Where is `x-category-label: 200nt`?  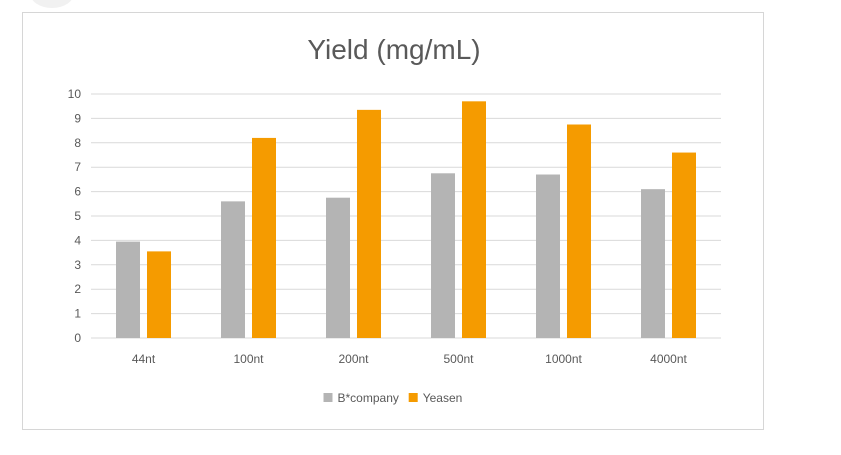
x-category-label: 200nt is located at coordinates (353, 359).